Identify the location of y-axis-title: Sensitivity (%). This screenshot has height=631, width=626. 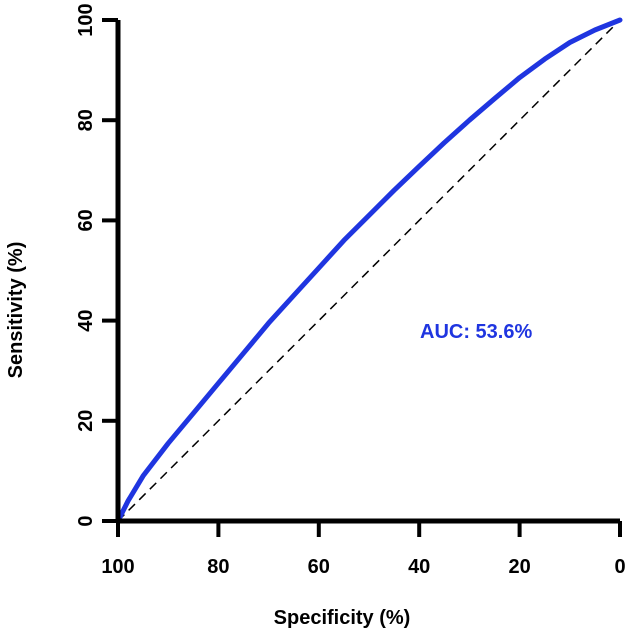
(16, 310).